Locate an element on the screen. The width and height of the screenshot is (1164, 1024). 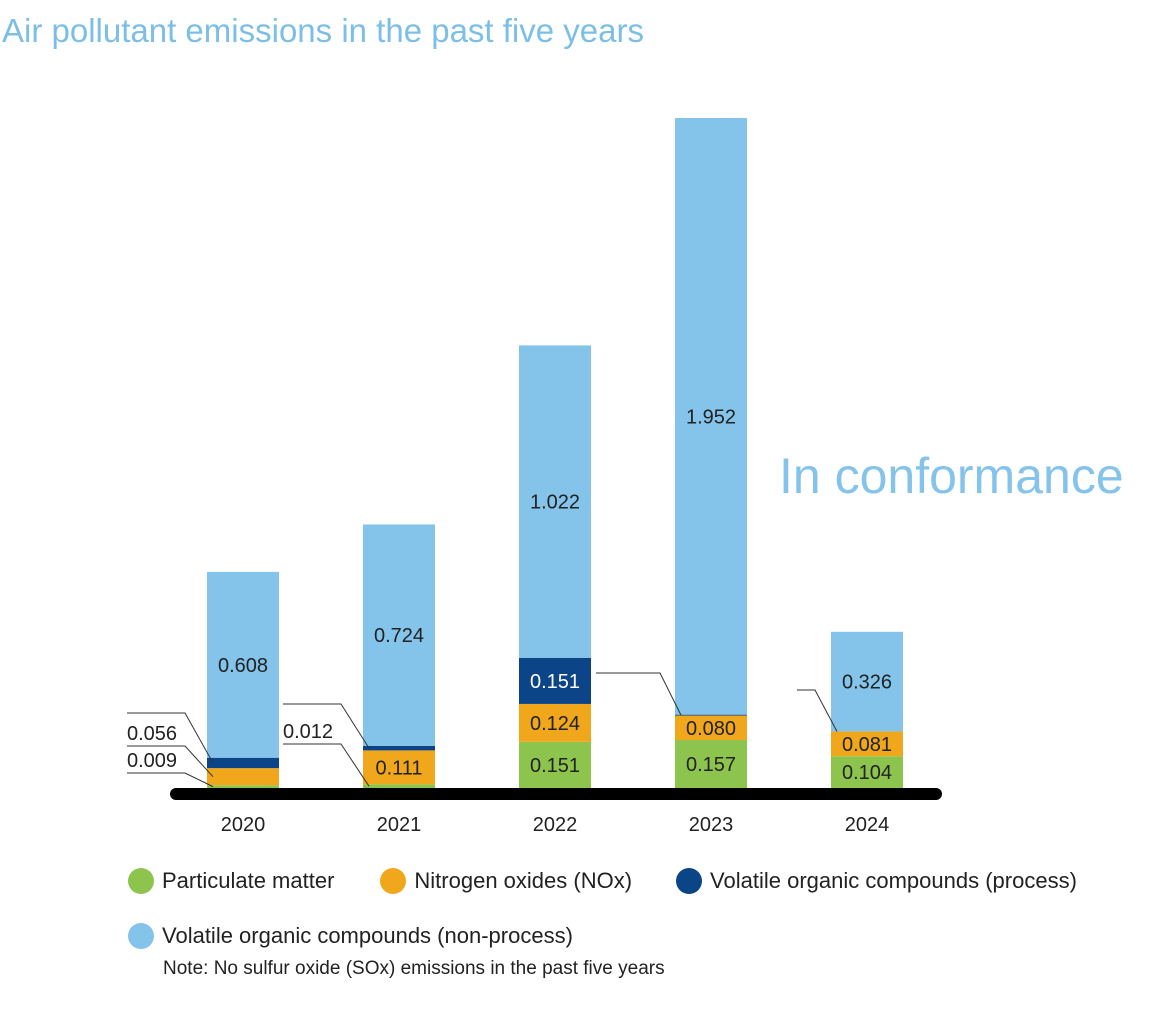
bar-voc-nonprocess-2023 is located at coordinates (711, 416).